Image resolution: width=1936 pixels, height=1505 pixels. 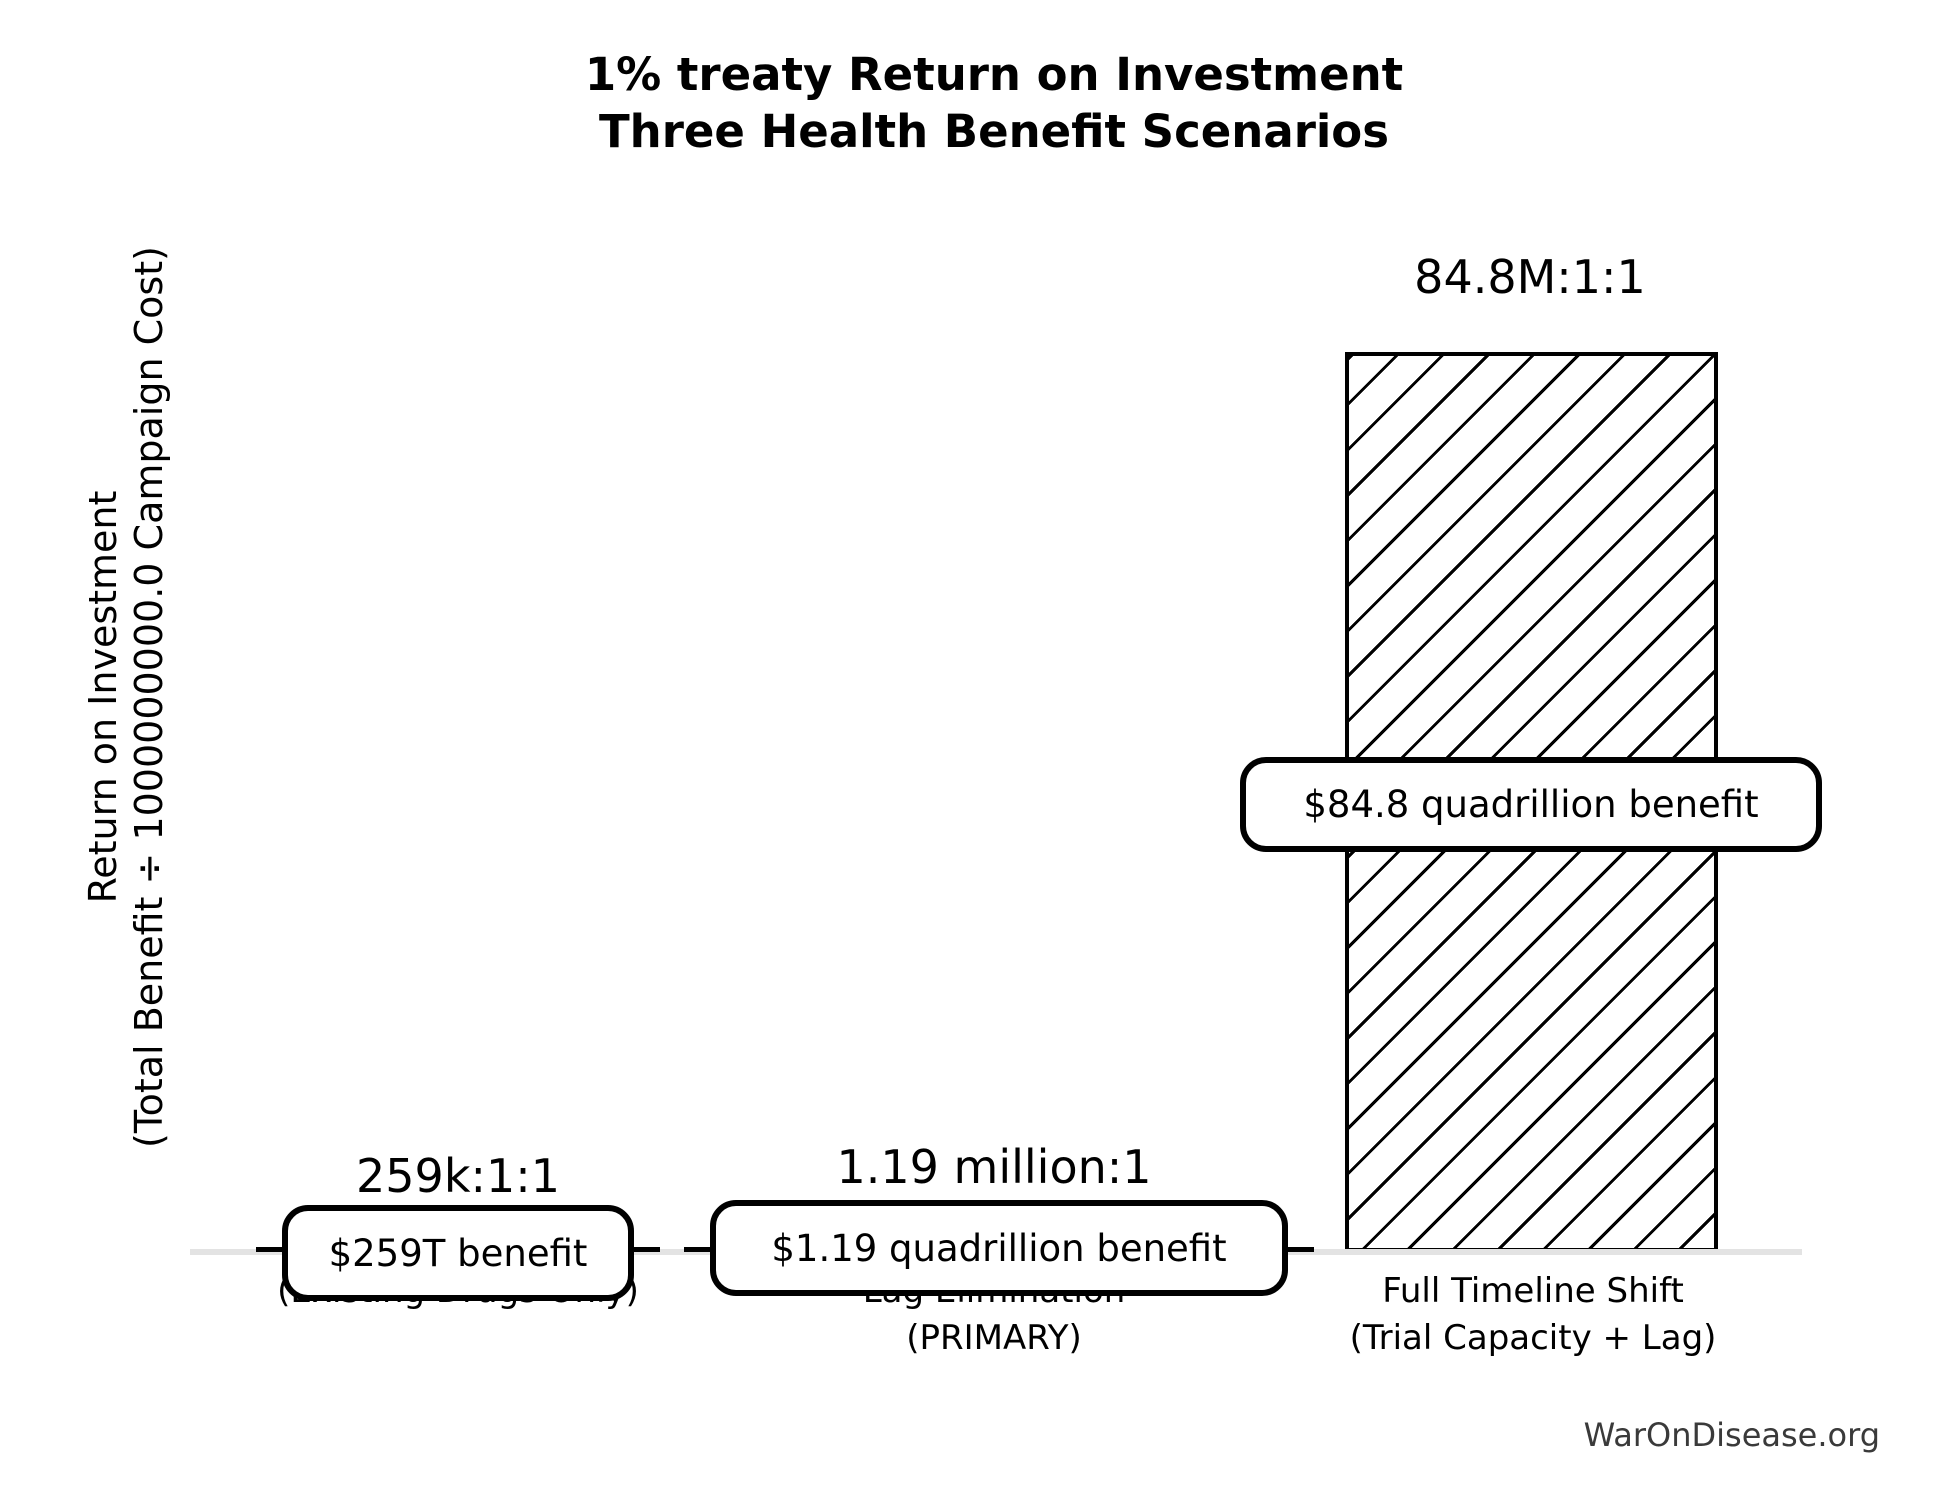 I want to click on chart-title-line1: 1% treaty Return on Investment, so click(x=994, y=74).